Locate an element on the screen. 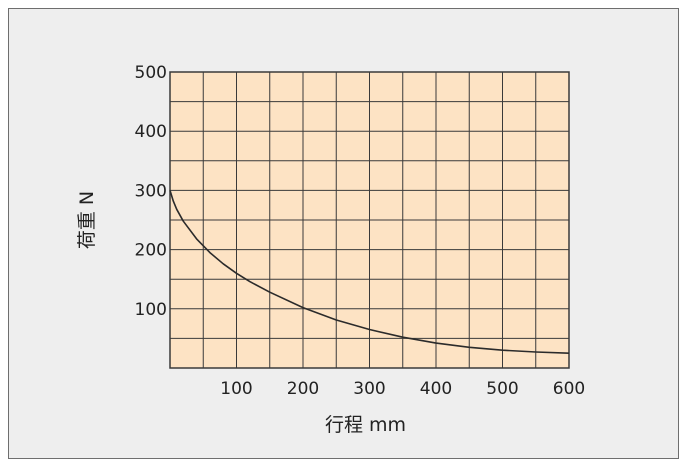 The width and height of the screenshot is (689, 470). x-tick-labels: 100 200 300 400 500 600 is located at coordinates (402, 389).